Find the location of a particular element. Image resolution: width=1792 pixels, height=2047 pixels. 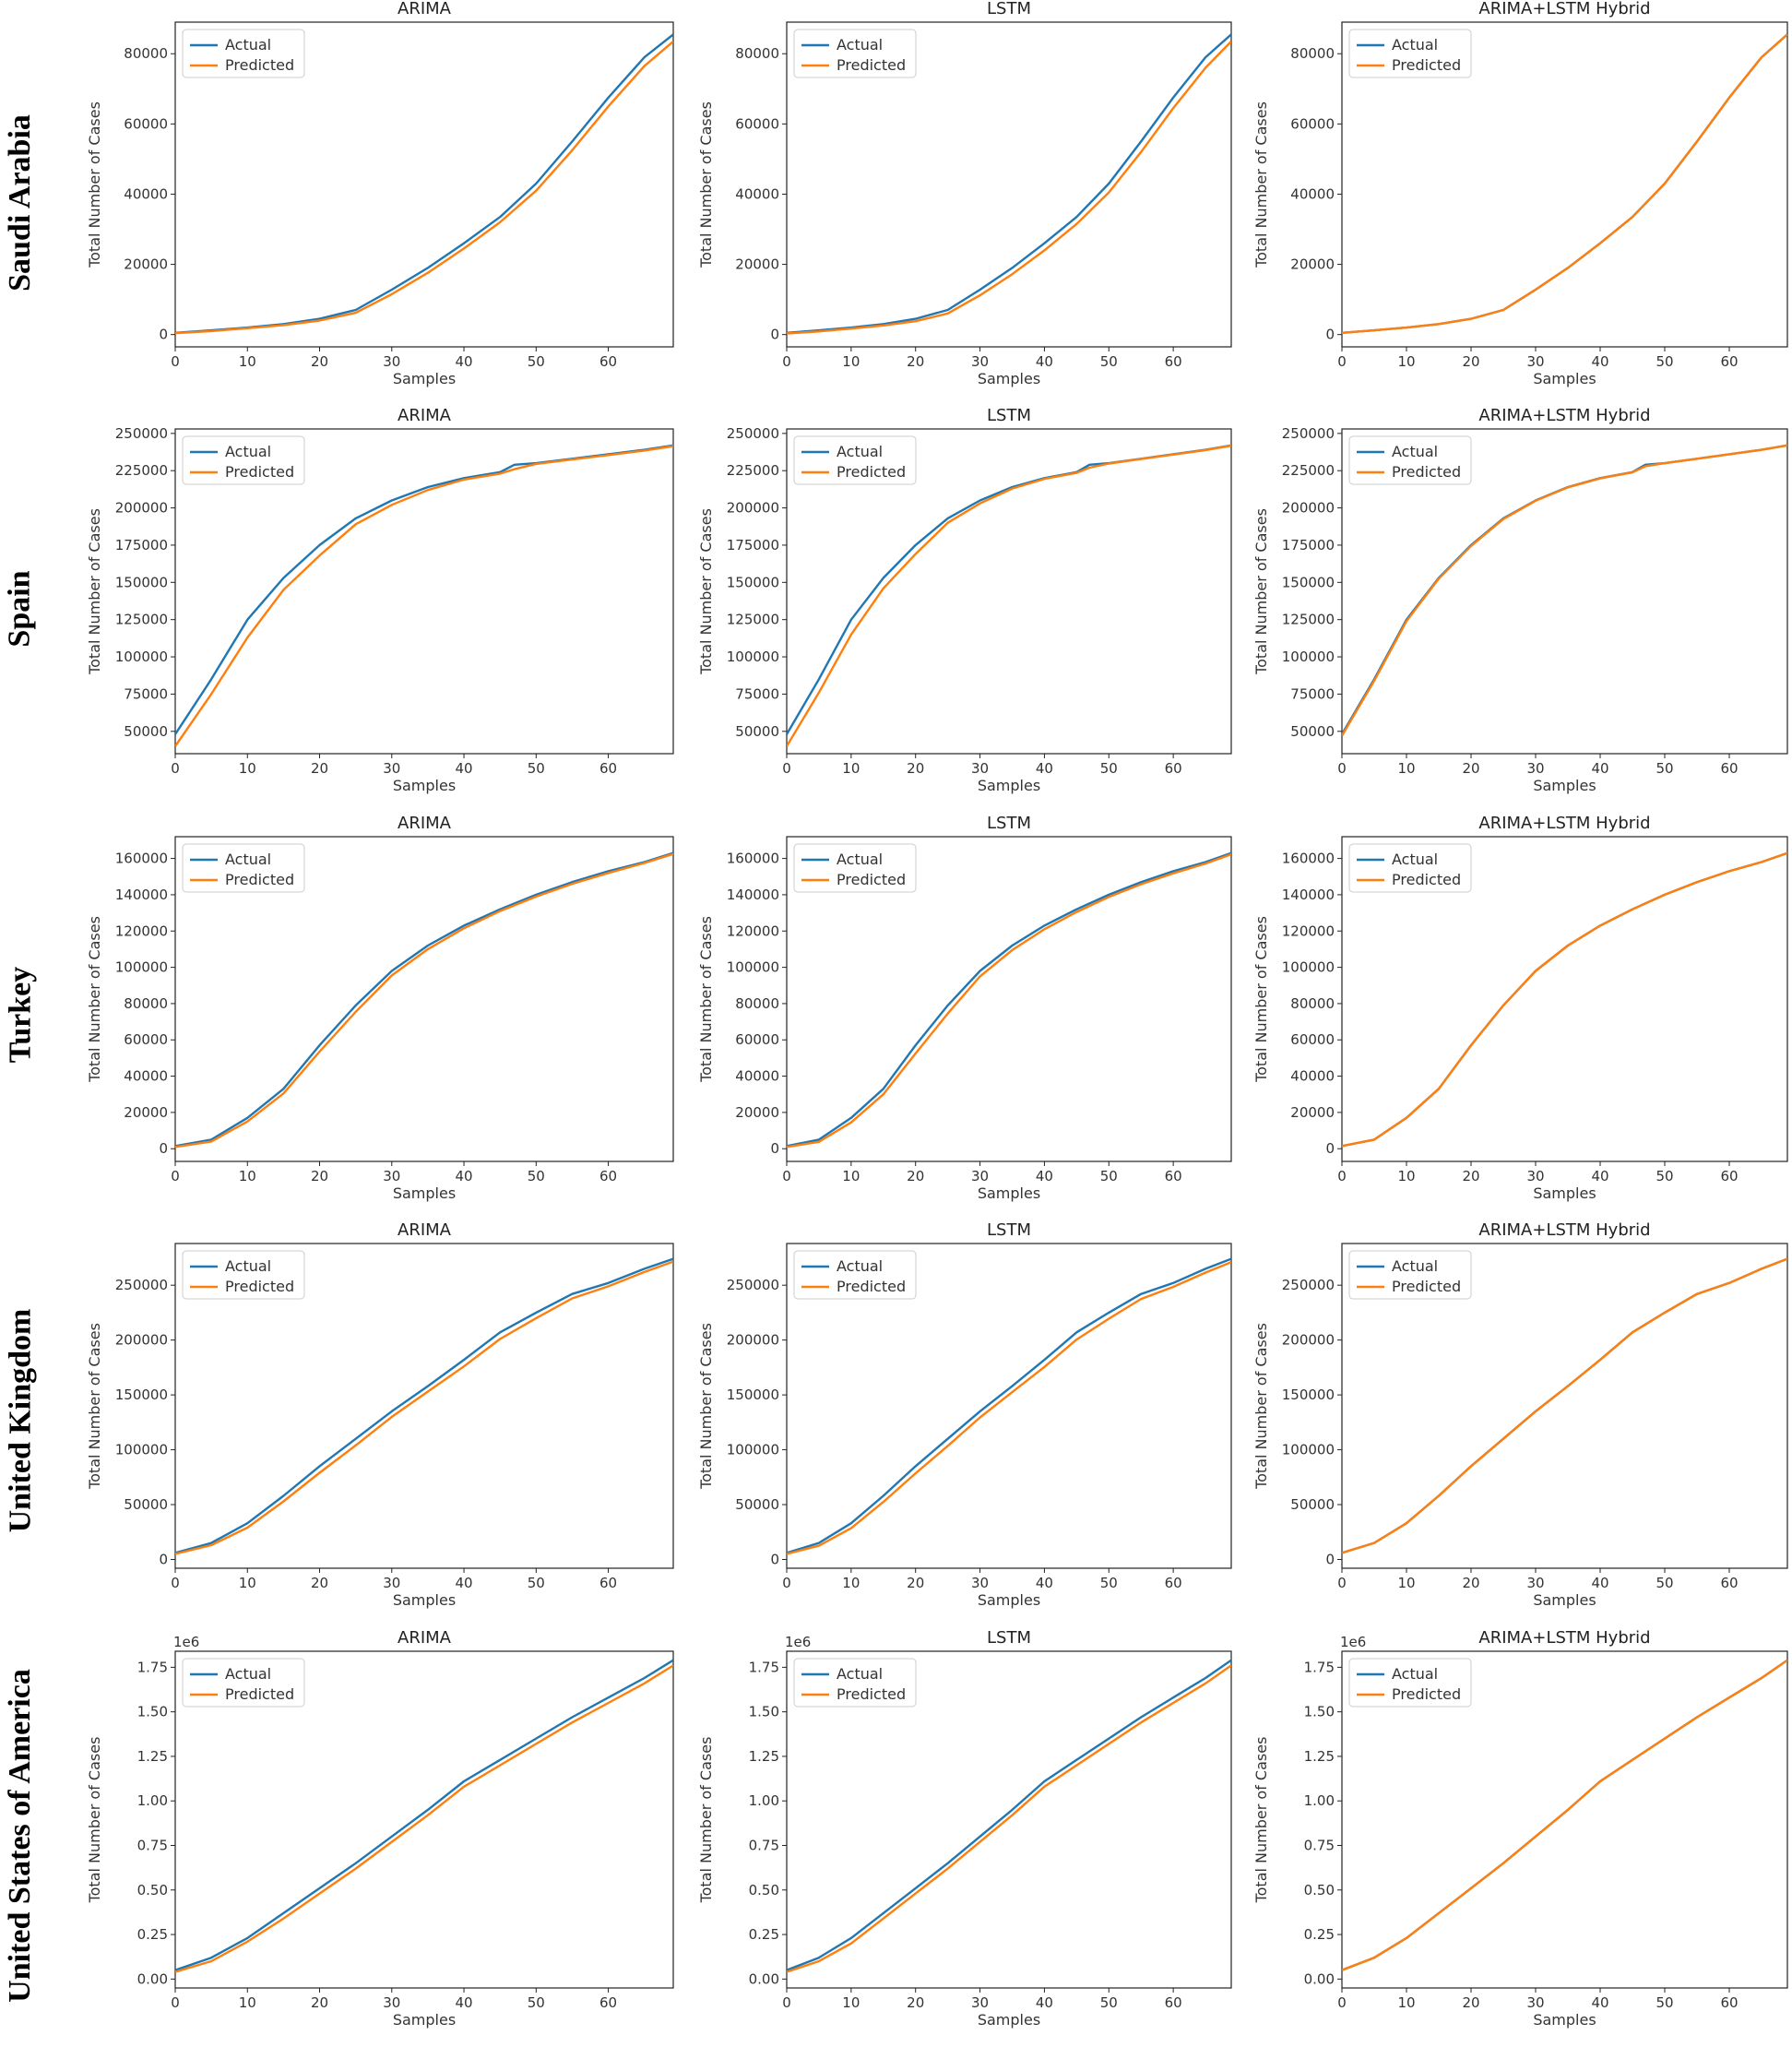

y-tick-label: 20000 is located at coordinates (146, 1112).